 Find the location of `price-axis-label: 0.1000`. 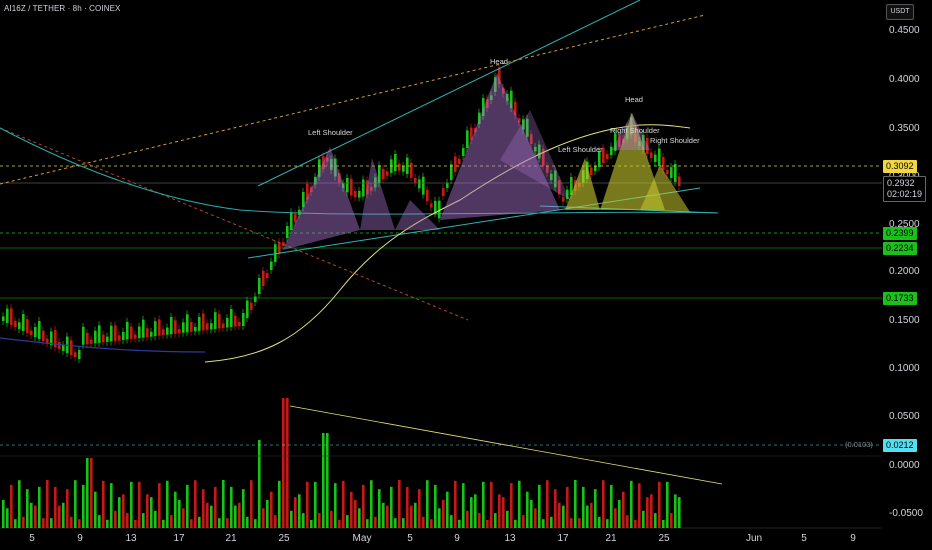

price-axis-label: 0.1000 is located at coordinates (904, 368).